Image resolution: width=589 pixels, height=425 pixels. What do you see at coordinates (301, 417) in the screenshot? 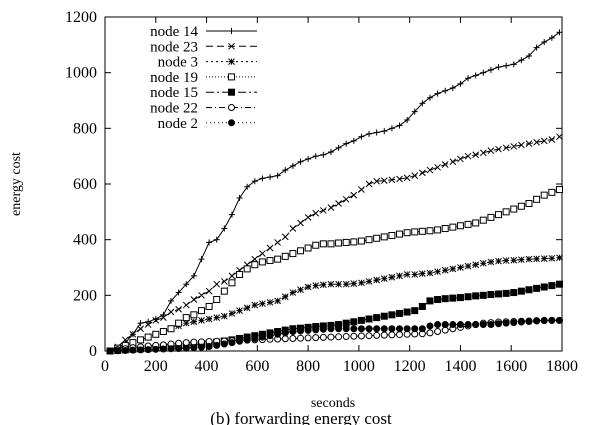
I see `figure-caption: (b) forwarding energy cost` at bounding box center [301, 417].